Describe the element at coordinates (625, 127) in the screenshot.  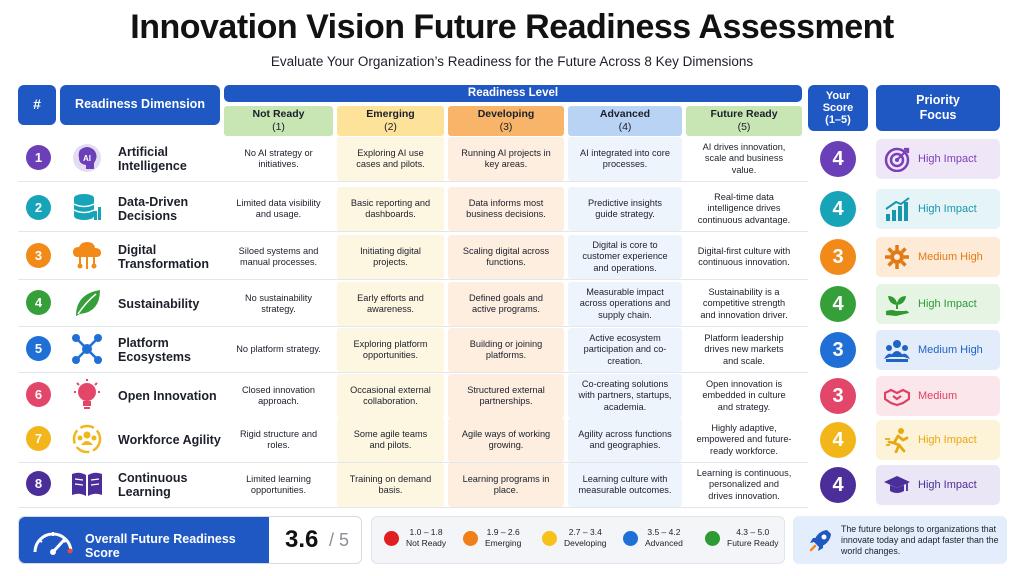
I see `level-header-number: (4)` at that location.